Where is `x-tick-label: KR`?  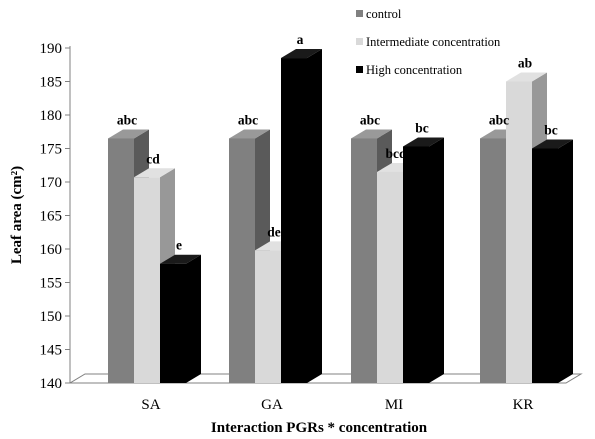 x-tick-label: KR is located at coordinates (523, 405).